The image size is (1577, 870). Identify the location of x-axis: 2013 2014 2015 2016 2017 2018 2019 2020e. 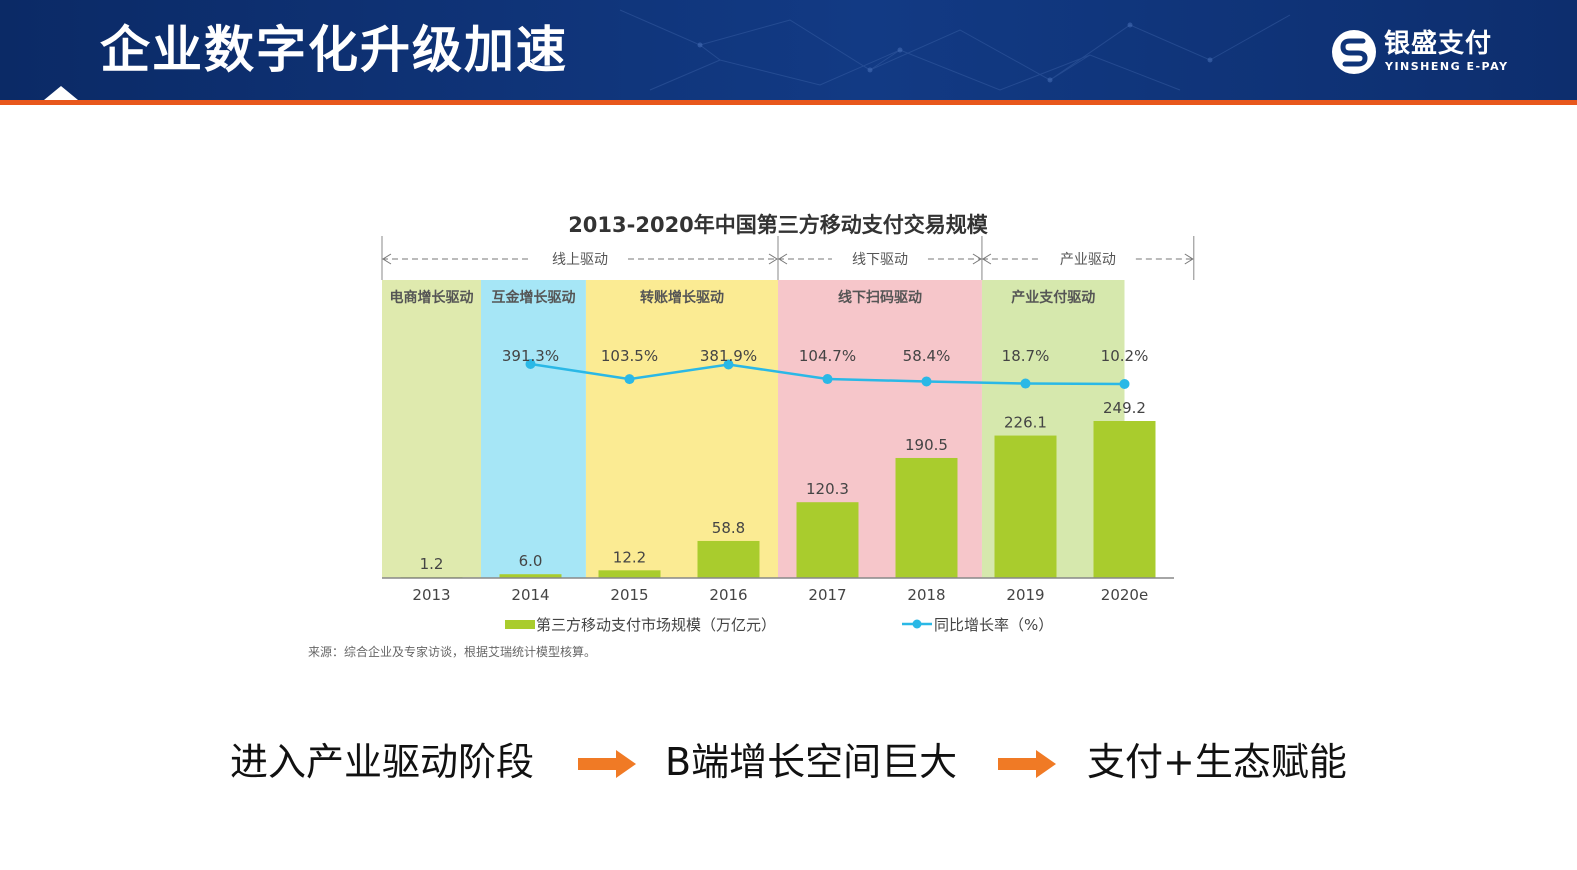
(778, 590).